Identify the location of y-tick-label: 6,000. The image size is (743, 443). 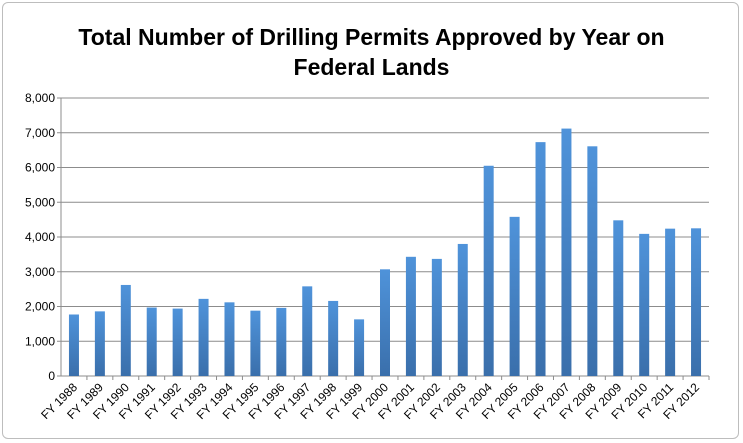
(40, 168).